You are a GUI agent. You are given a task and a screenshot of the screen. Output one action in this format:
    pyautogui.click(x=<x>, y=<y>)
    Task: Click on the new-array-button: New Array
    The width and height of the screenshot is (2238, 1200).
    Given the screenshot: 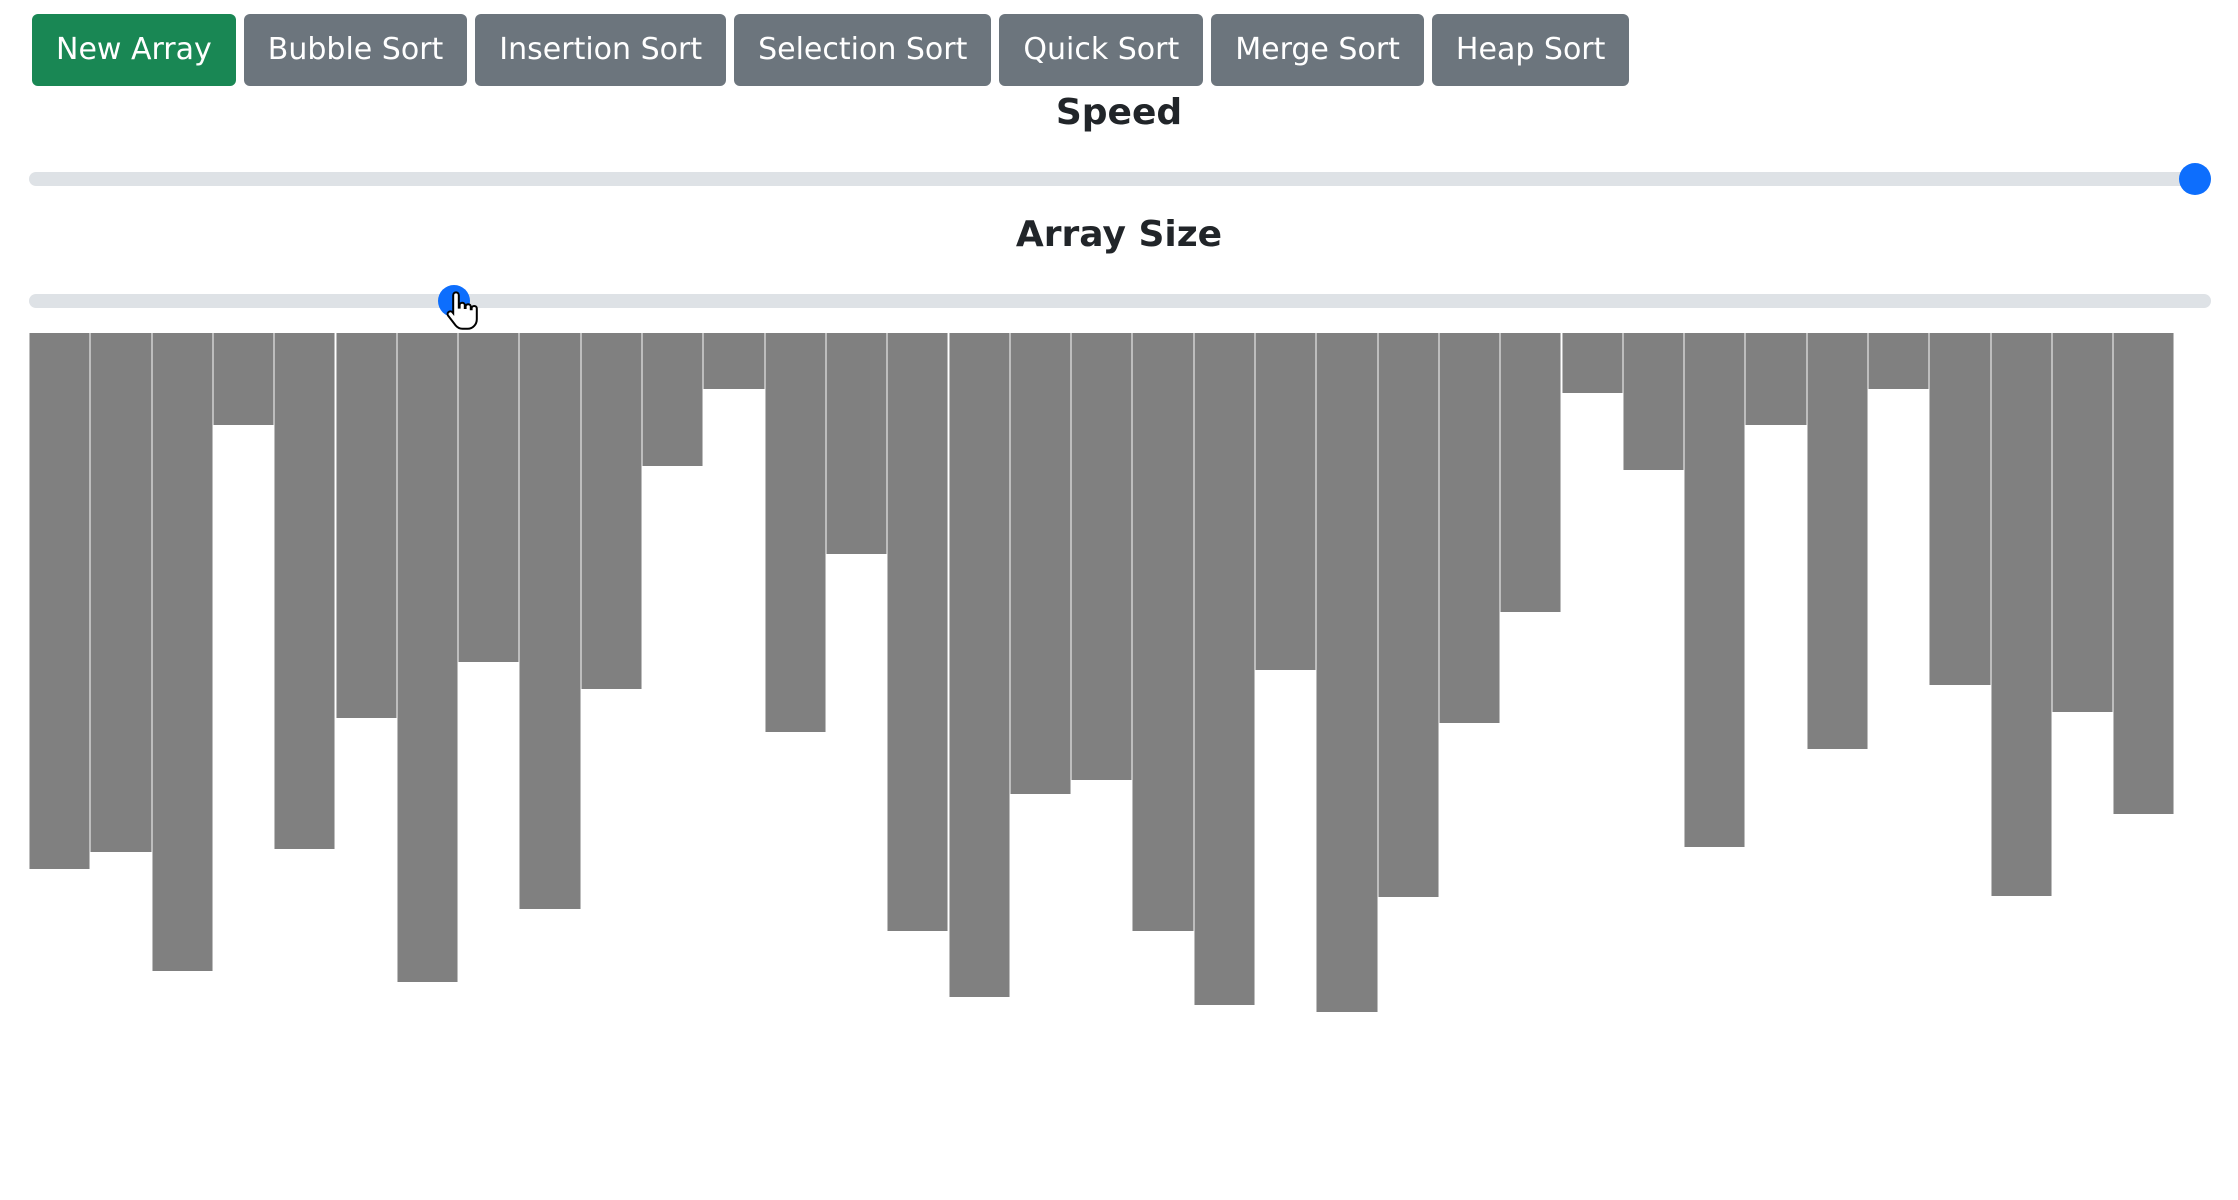 What is the action you would take?
    pyautogui.click(x=134, y=50)
    